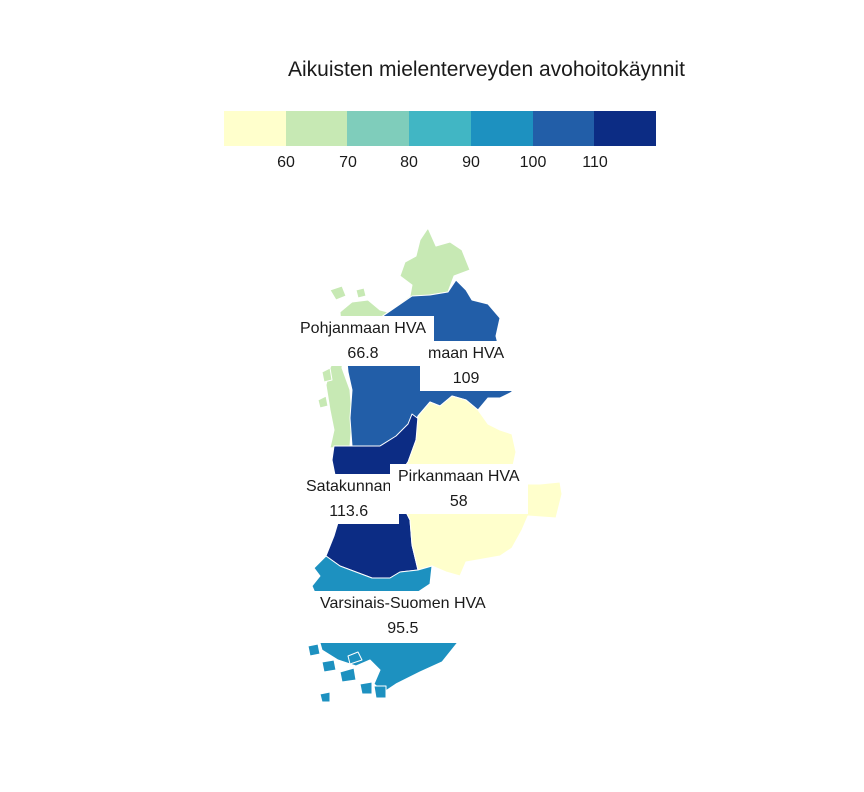 The image size is (864, 792). I want to click on legend-tick: 100, so click(533, 162).